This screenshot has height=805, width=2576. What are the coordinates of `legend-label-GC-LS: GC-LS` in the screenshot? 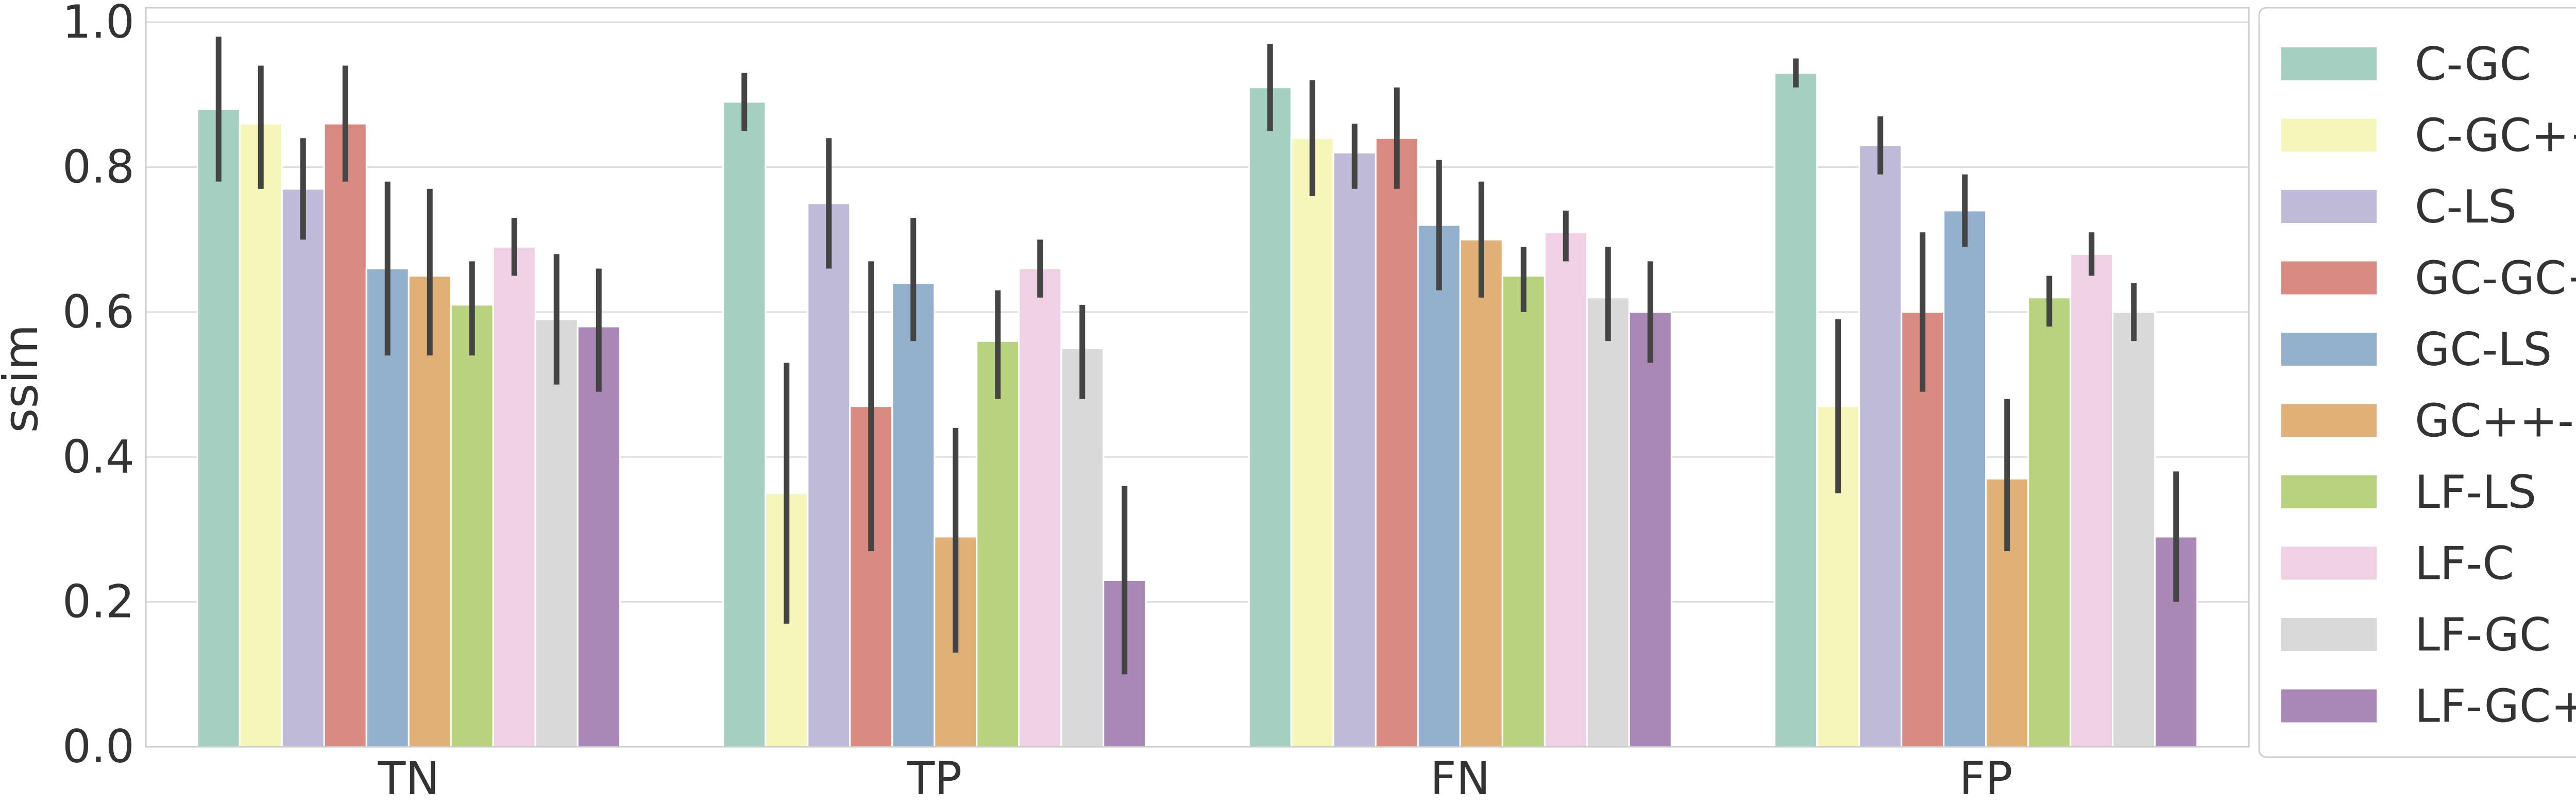 It's located at (2483, 349).